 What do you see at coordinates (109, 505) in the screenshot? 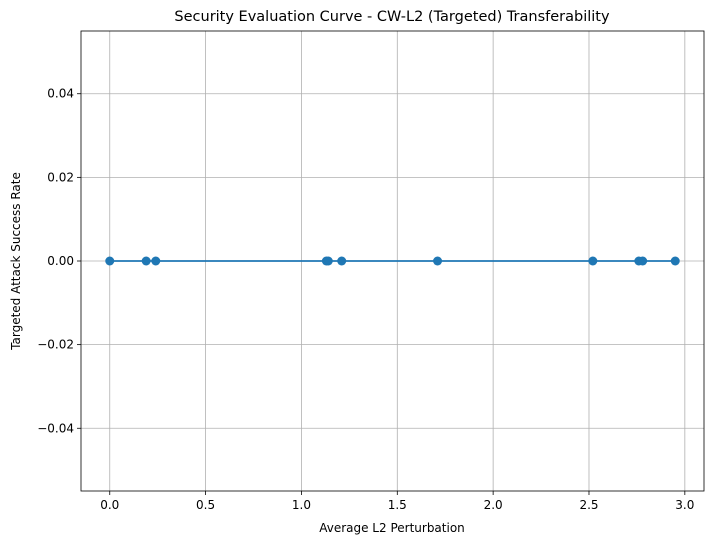
I see `x-tick-label: 0.0` at bounding box center [109, 505].